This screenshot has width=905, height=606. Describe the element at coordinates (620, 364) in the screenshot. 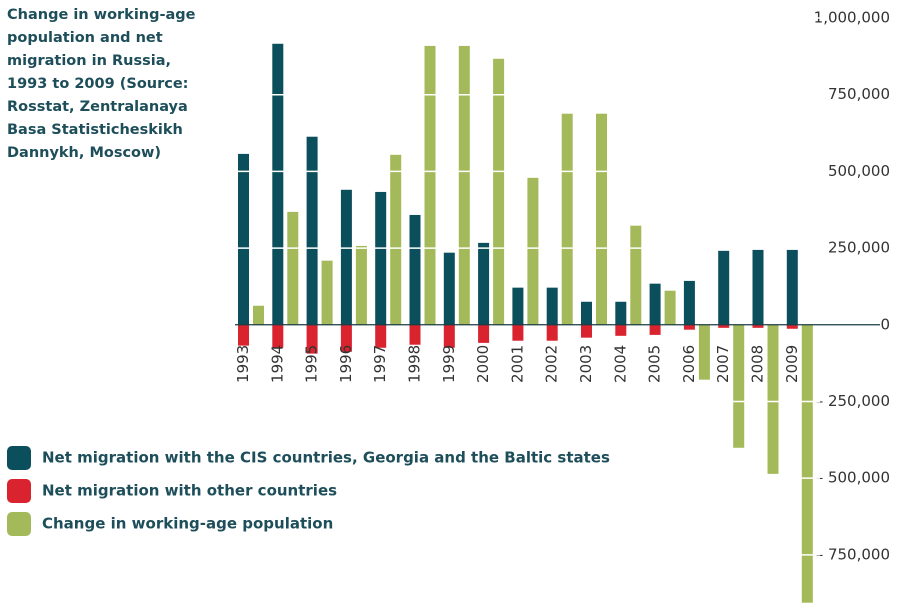

I see `x-tick-label: 2004` at that location.